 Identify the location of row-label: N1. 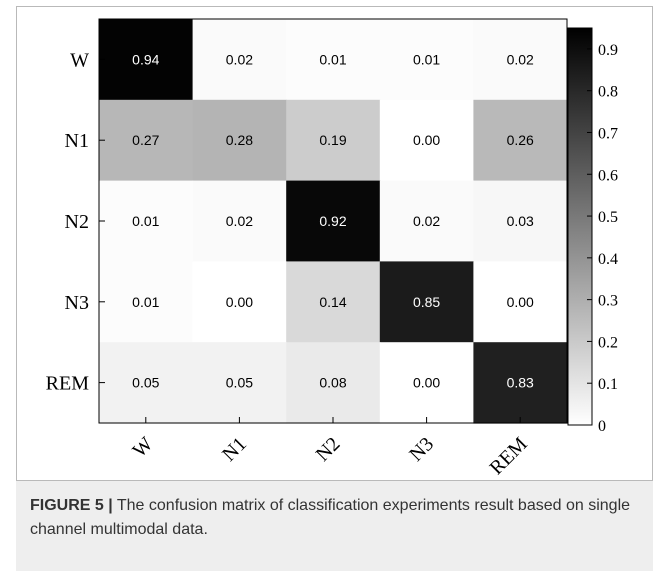
(77, 141).